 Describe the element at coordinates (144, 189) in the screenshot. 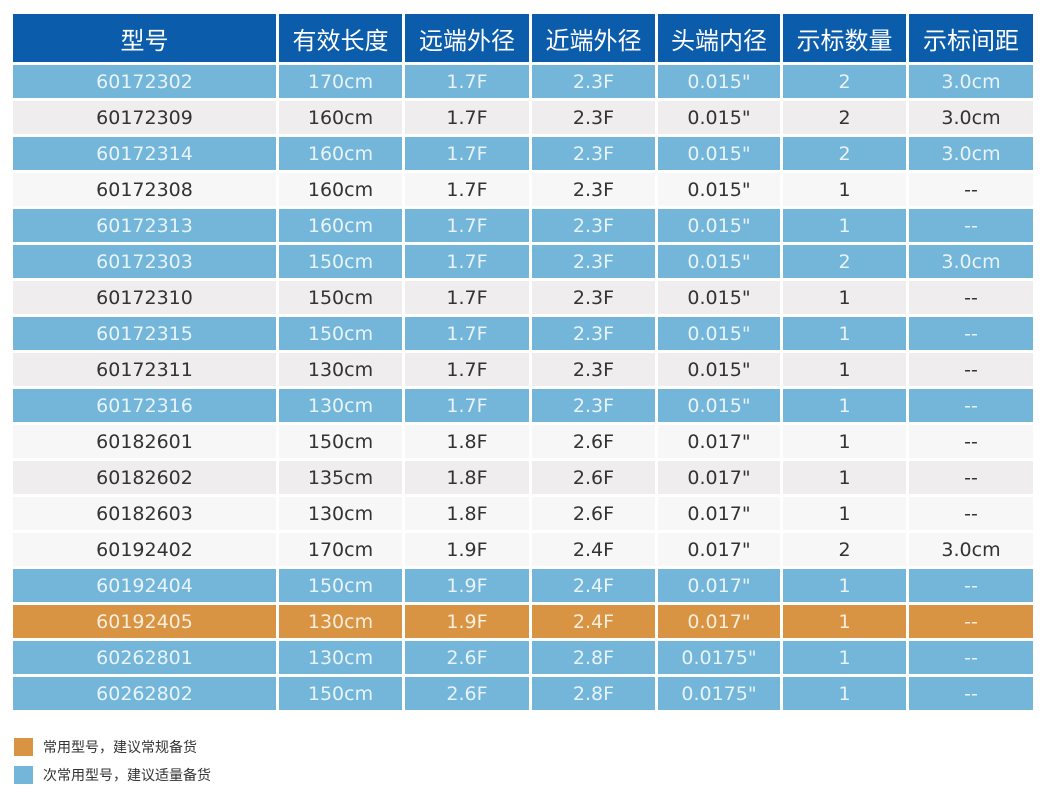

I see `table-cell: 60172308` at that location.